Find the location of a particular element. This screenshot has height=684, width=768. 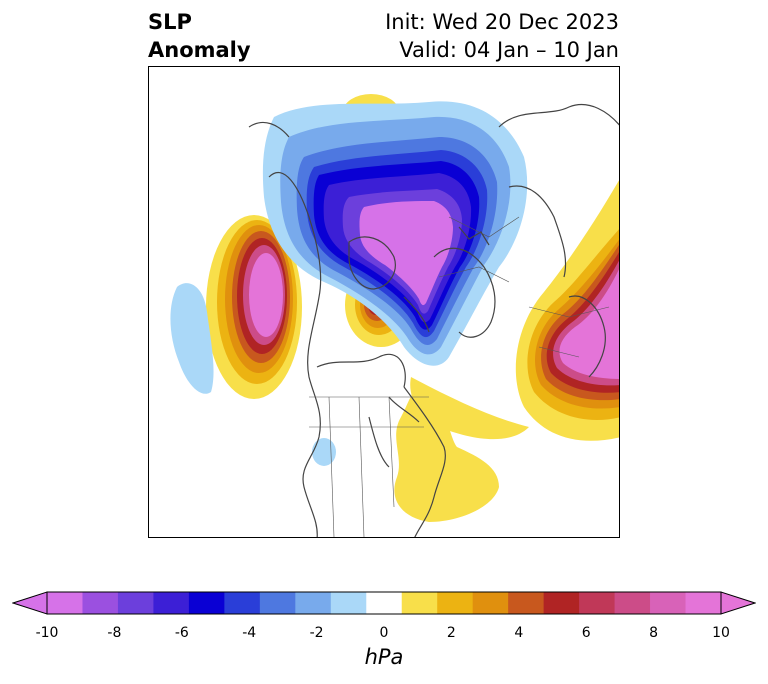

colorbar-tick-label: -8 is located at coordinates (114, 633).